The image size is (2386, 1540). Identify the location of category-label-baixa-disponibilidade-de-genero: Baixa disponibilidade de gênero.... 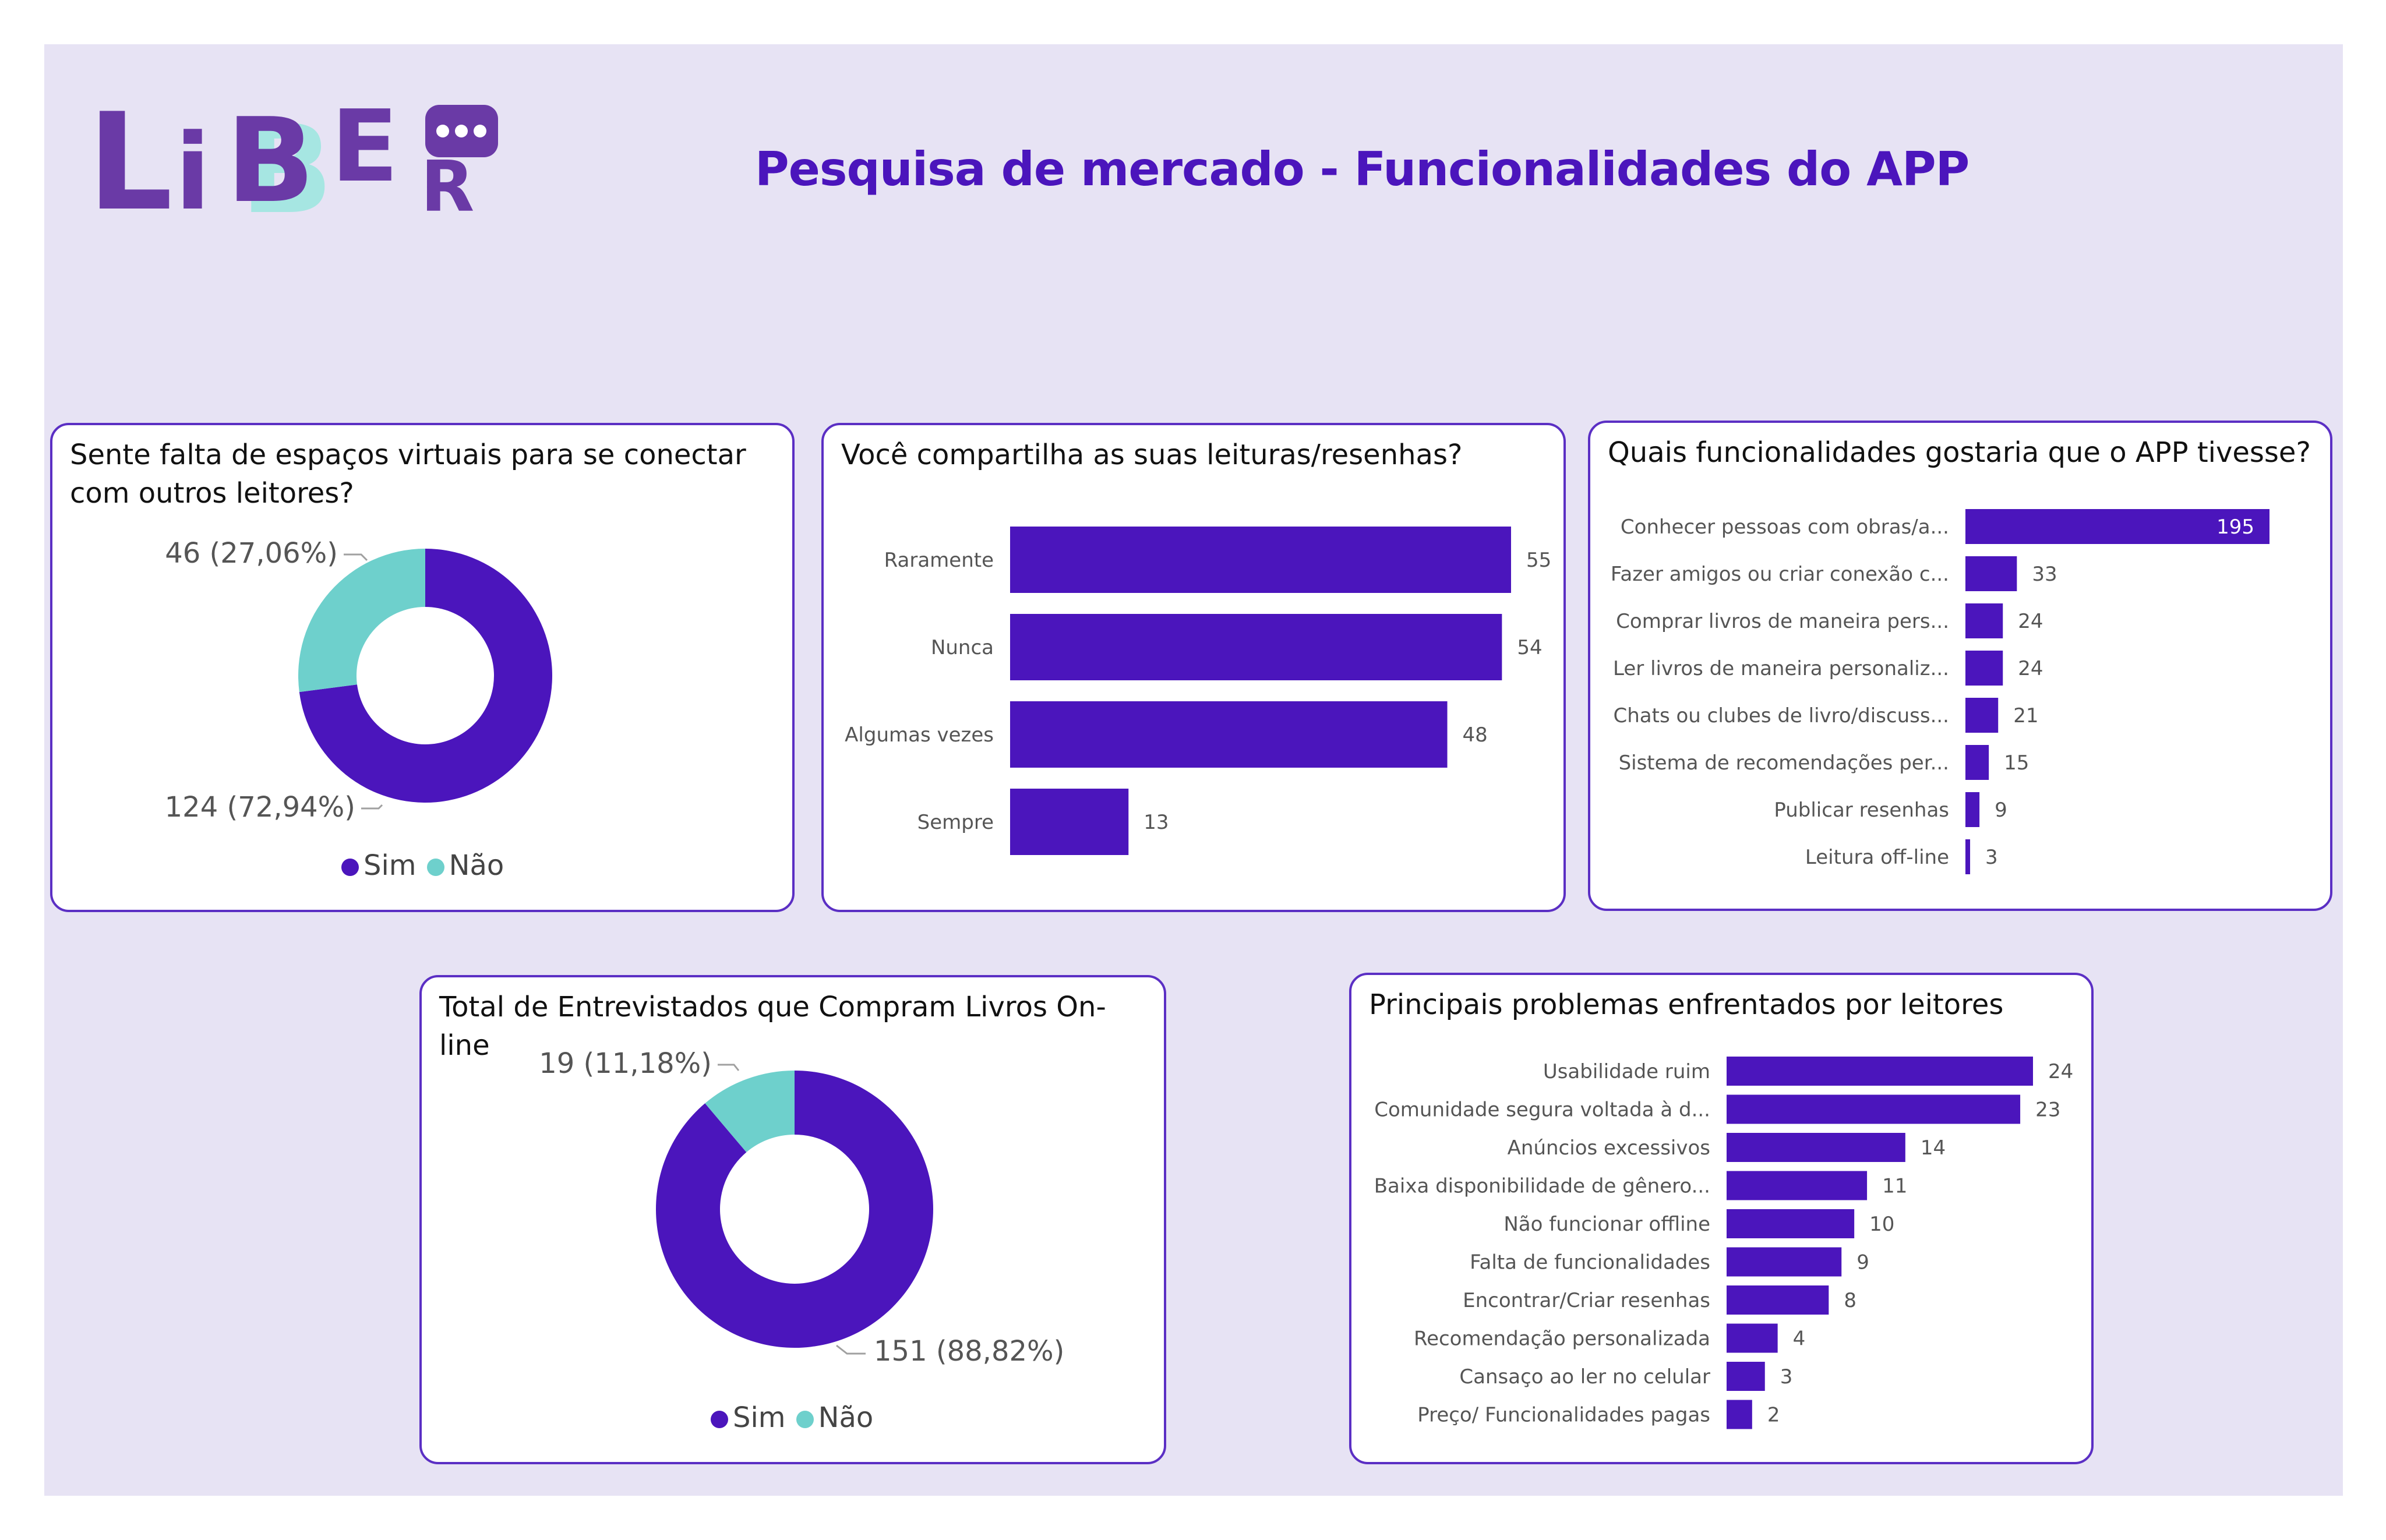
(1542, 1186).